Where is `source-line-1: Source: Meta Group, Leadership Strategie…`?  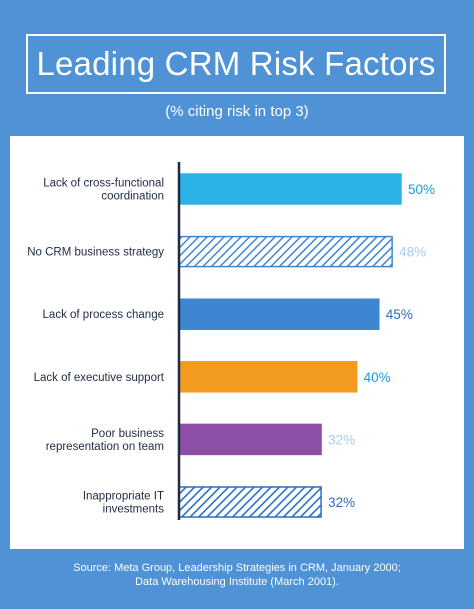 source-line-1: Source: Meta Group, Leadership Strategie… is located at coordinates (237, 568).